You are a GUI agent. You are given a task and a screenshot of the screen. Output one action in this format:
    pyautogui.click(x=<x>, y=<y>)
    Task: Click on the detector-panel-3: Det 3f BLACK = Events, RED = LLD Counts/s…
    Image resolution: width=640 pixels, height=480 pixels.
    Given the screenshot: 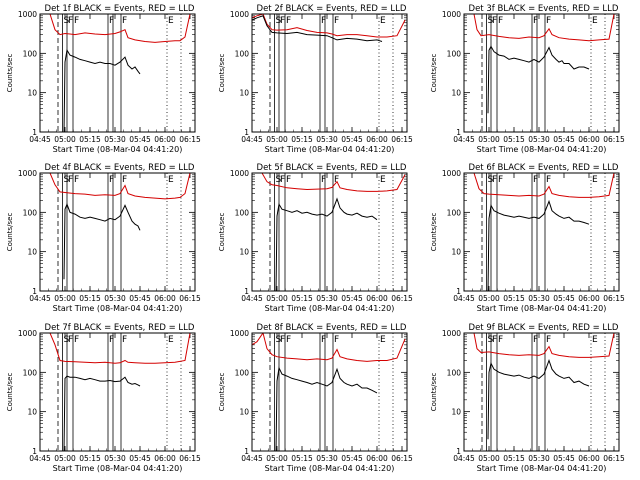 What is the action you would take?
    pyautogui.click(x=527, y=79)
    